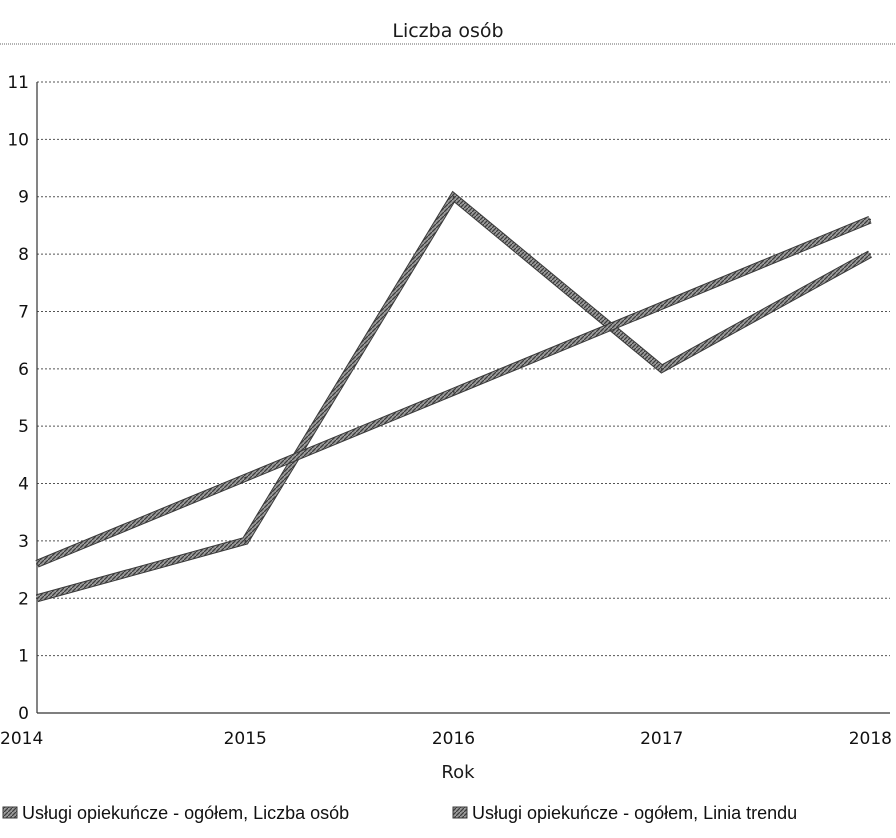  I want to click on x-tick-label: 2014, so click(21, 739).